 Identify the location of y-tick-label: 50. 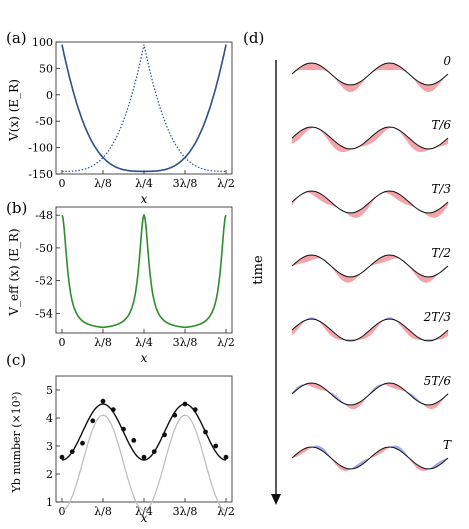
(46, 68).